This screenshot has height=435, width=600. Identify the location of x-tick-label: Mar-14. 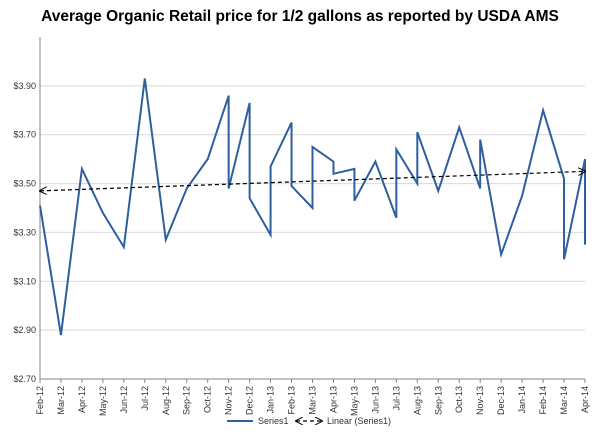
(564, 400).